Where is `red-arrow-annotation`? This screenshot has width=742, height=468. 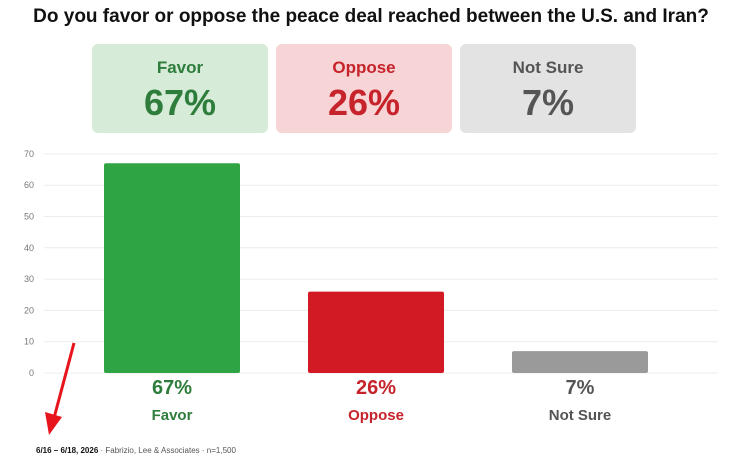
red-arrow-annotation is located at coordinates (60, 388).